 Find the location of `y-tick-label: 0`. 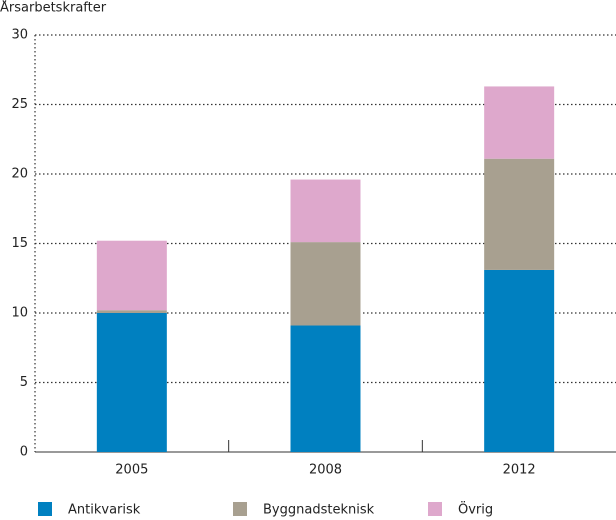

y-tick-label: 0 is located at coordinates (24, 452).